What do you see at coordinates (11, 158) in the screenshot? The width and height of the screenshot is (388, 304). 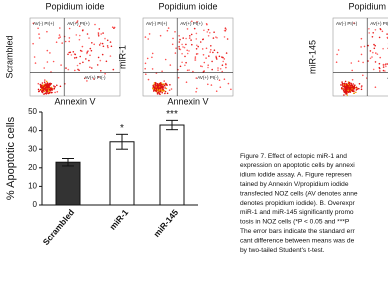 I see `y-axis-title: % Apoptotic cells` at bounding box center [11, 158].